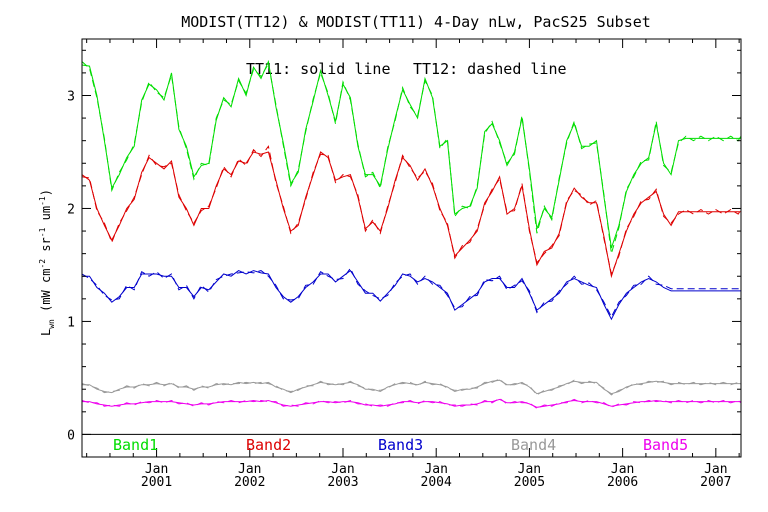 This screenshot has width=768, height=512. I want to click on band-label-band3: Band3, so click(400, 445).